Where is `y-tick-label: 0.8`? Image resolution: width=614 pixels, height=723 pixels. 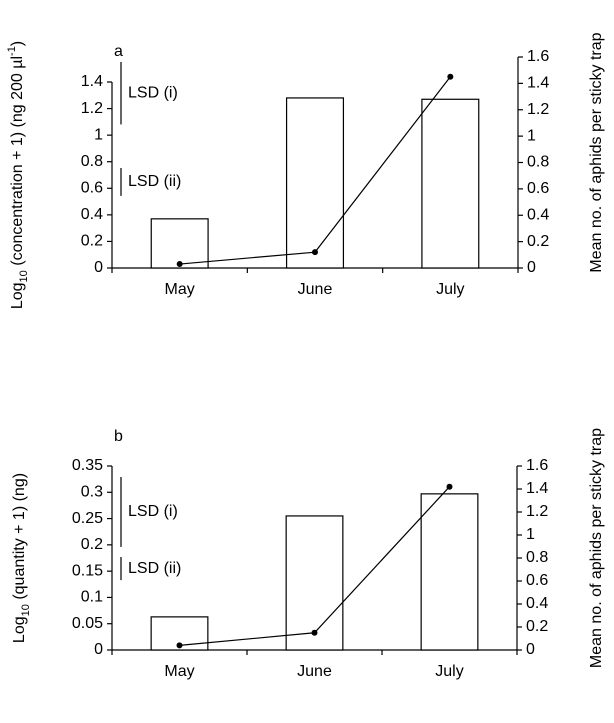
y-tick-label: 0.8 is located at coordinates (92, 161).